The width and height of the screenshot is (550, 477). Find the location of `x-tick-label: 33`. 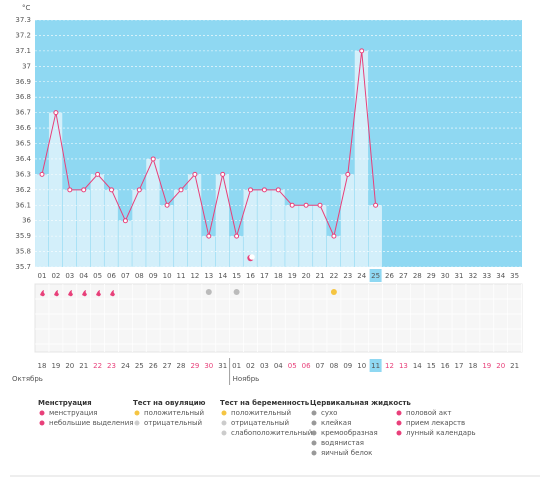

x-tick-label: 33 is located at coordinates (486, 276).